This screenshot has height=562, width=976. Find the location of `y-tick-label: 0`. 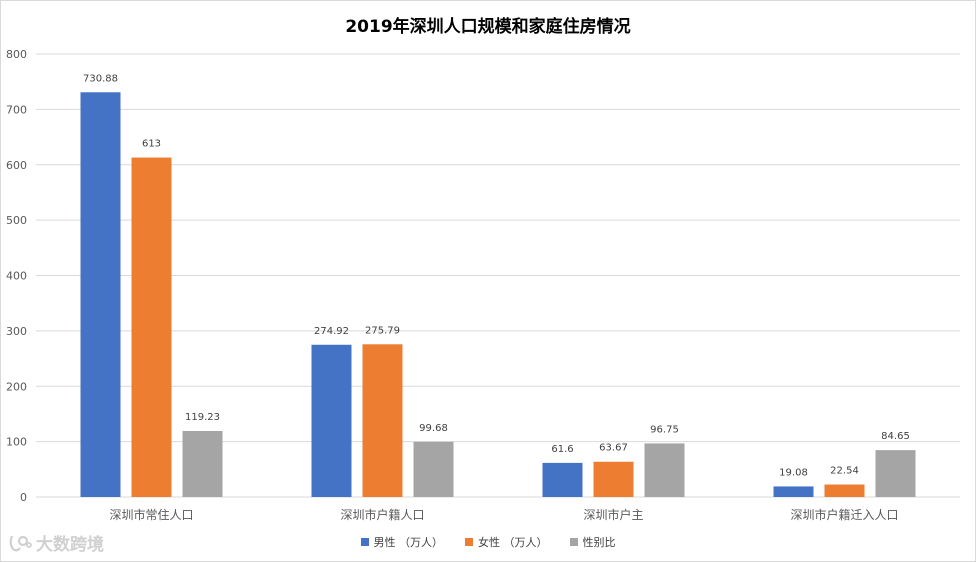

y-tick-label: 0 is located at coordinates (23, 497).